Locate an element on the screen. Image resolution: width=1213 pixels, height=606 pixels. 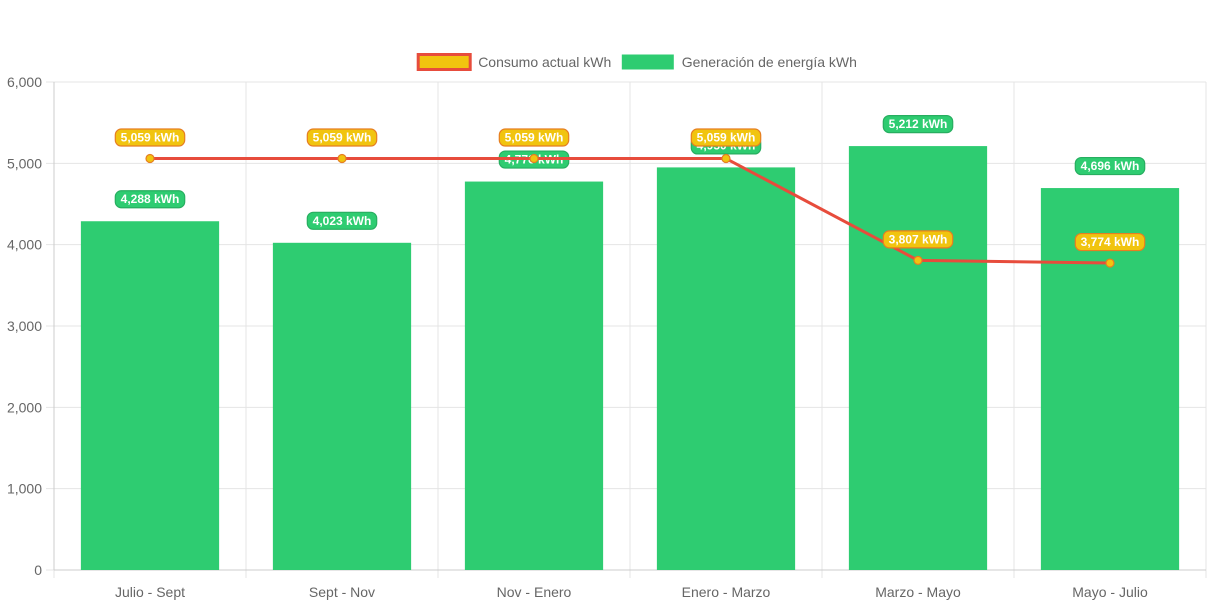
line-data-label-text: 3,807 kWh is located at coordinates (918, 239).